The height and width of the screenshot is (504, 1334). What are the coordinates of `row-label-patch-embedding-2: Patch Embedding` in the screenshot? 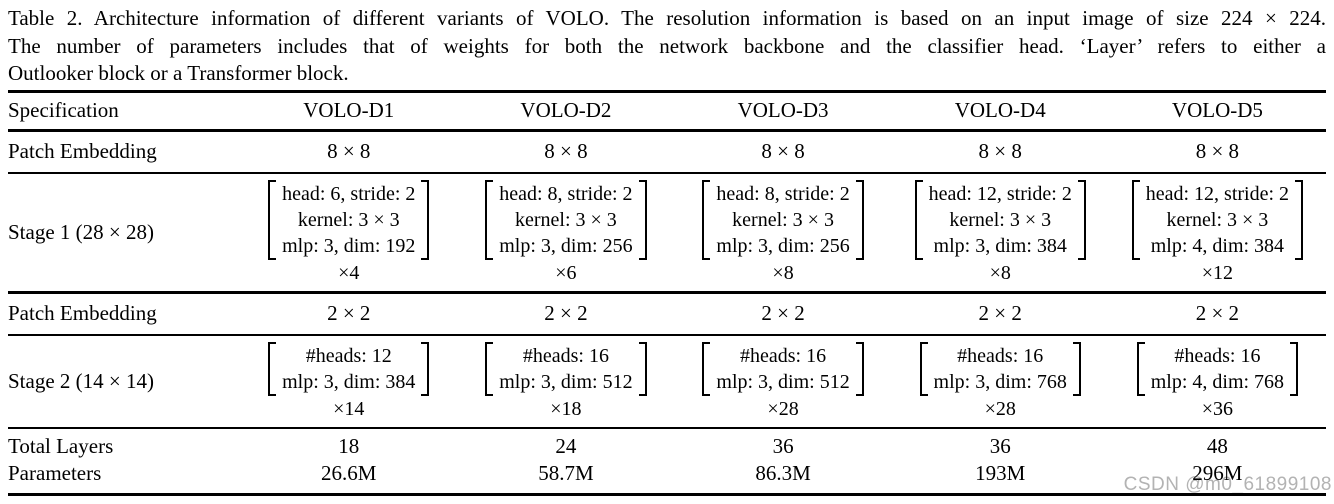 It's located at (82, 312).